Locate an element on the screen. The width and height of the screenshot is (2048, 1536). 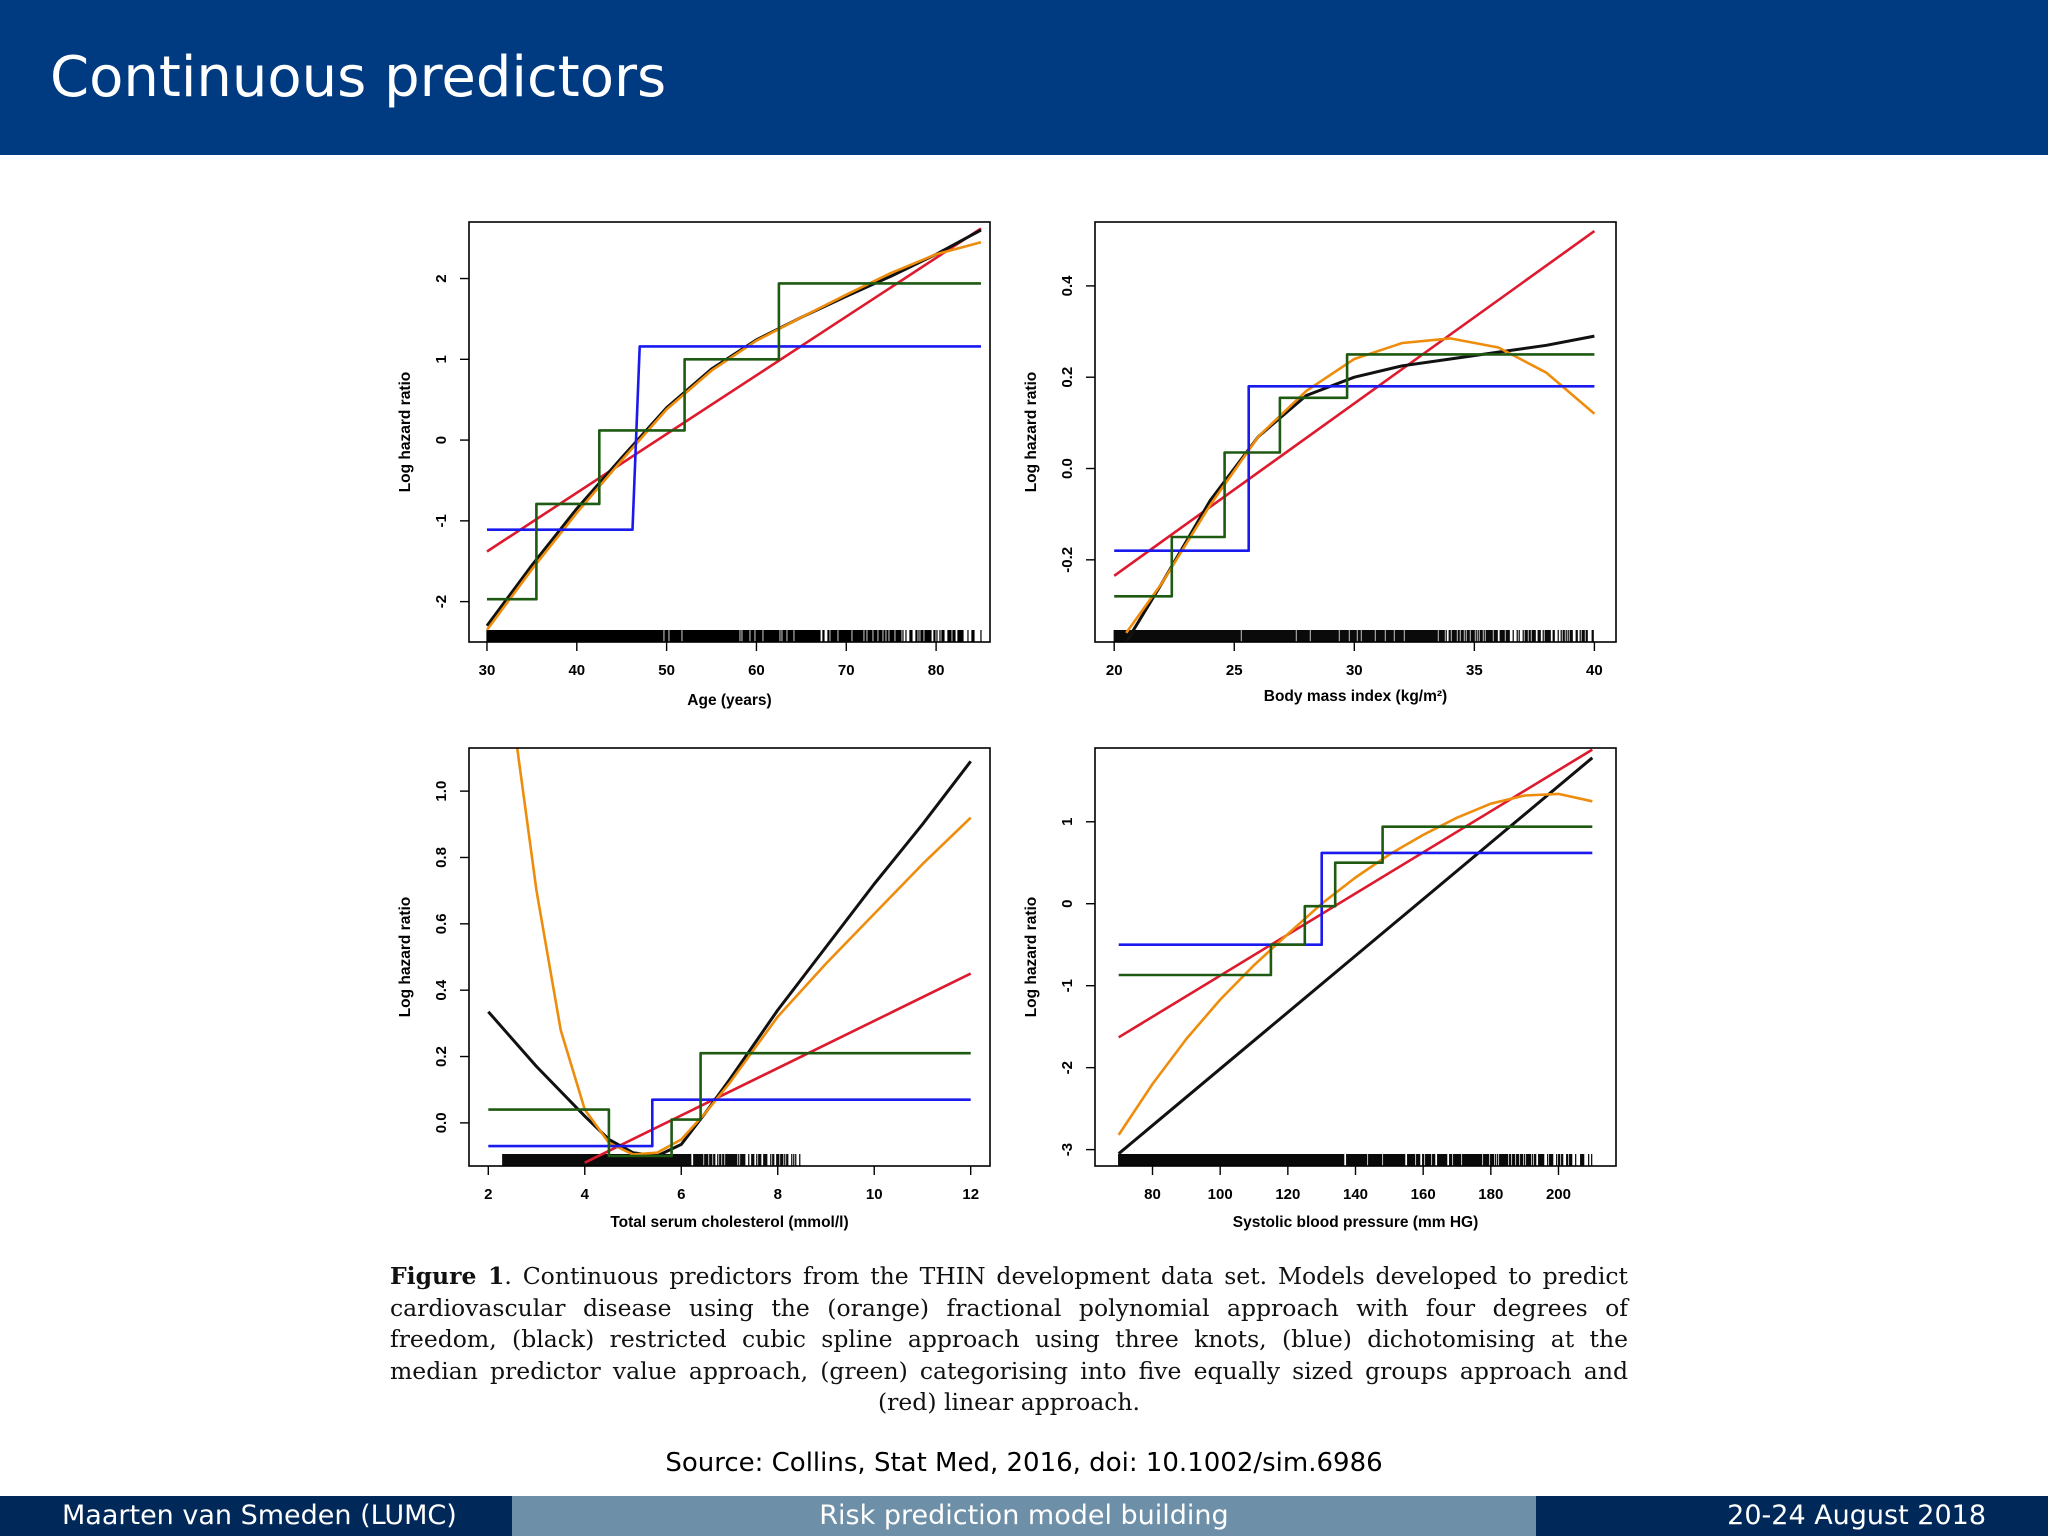
x-tick-label: 60 is located at coordinates (756, 670).